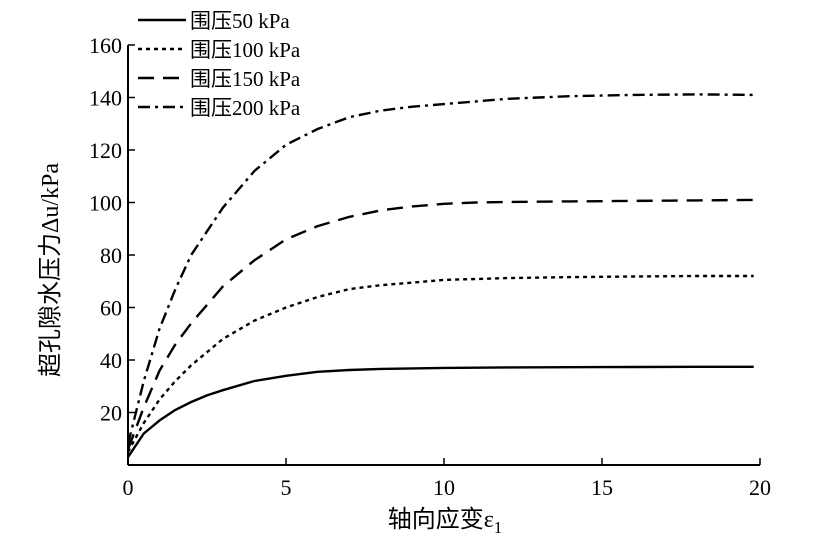  Describe the element at coordinates (245, 108) in the screenshot. I see `legend-label-4: 围压200 kPa` at that location.